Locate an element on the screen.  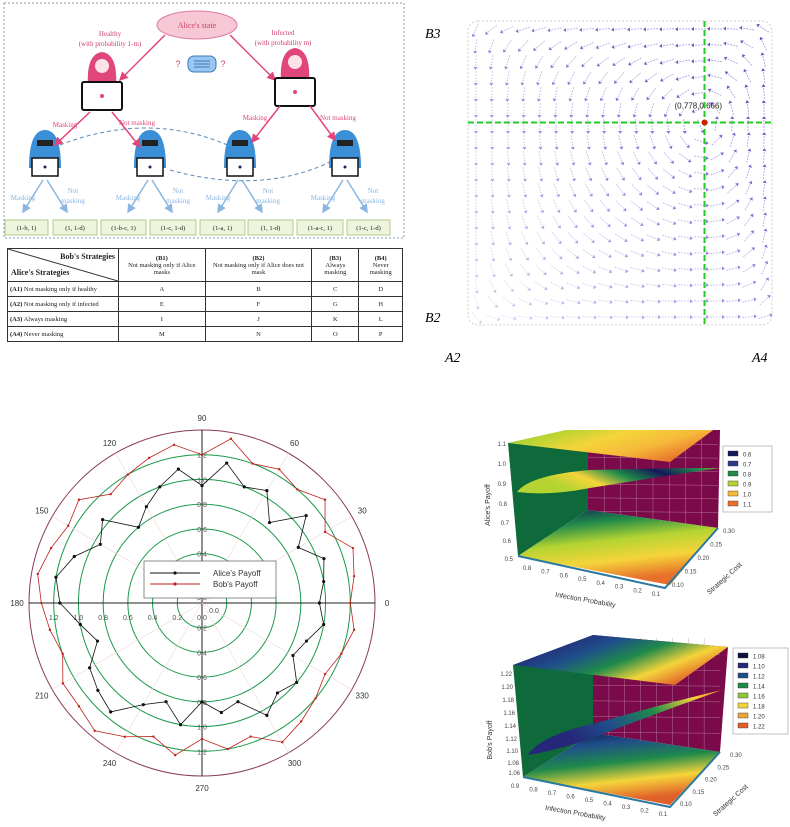
payoff-box is located at coordinates (368, 227).